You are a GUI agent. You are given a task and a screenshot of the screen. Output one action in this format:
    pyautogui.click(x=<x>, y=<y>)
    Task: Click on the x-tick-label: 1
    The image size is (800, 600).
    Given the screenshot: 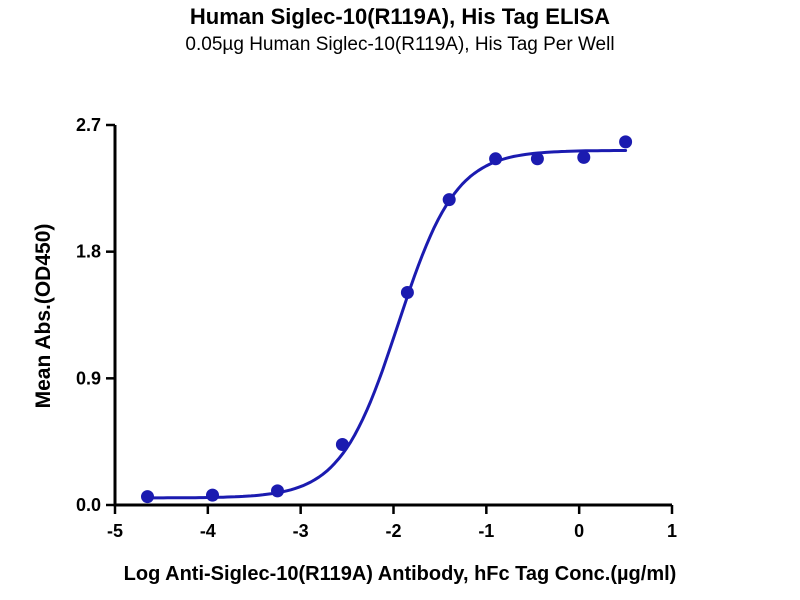 What is the action you would take?
    pyautogui.click(x=672, y=531)
    